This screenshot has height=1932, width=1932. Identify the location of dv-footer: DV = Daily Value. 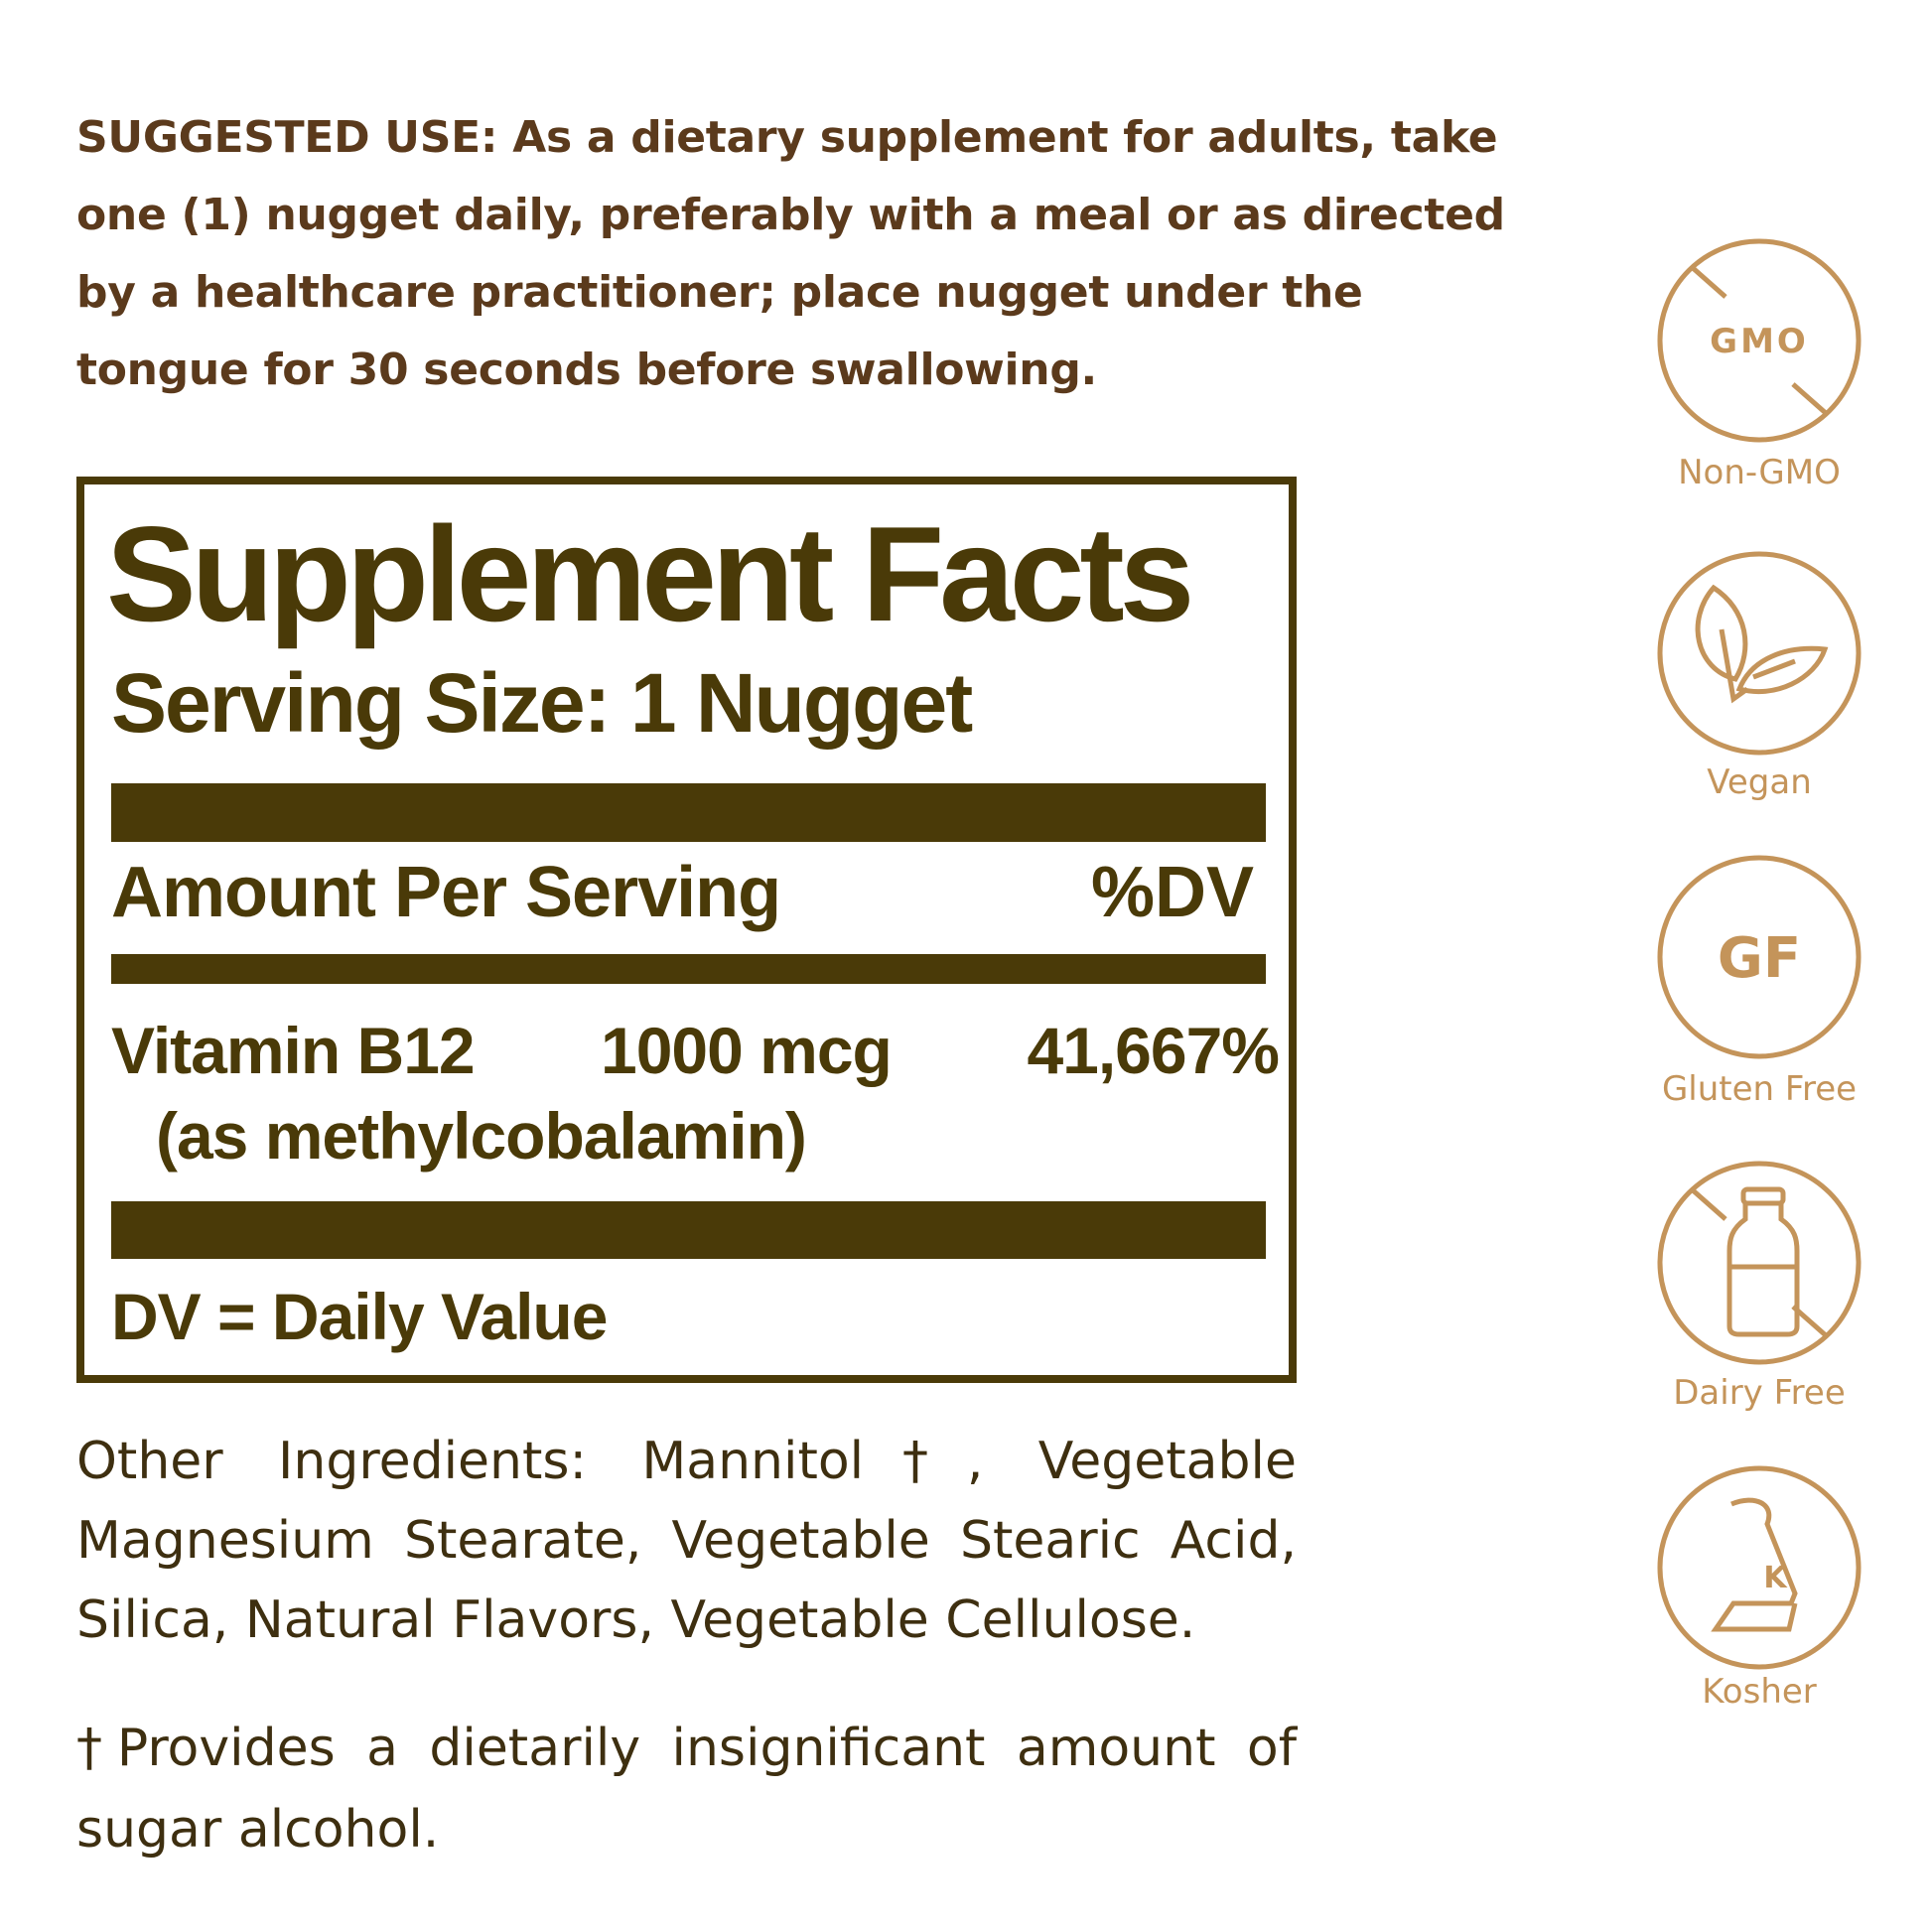
(359, 1316).